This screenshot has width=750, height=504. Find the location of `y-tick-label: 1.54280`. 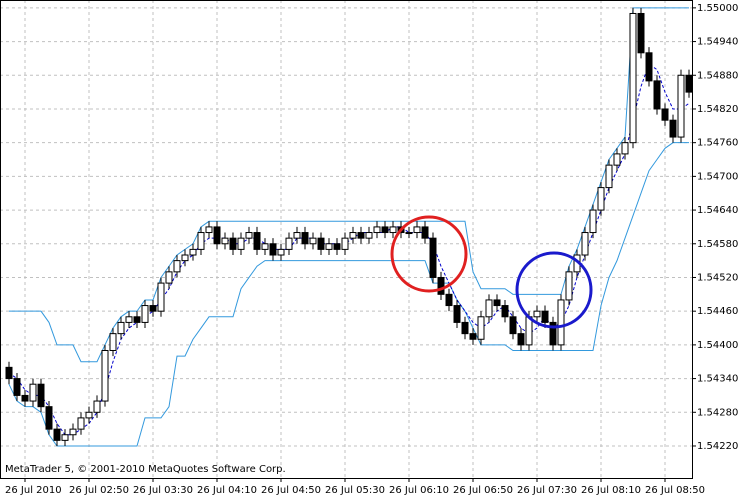

y-tick-label: 1.54280 is located at coordinates (717, 412).